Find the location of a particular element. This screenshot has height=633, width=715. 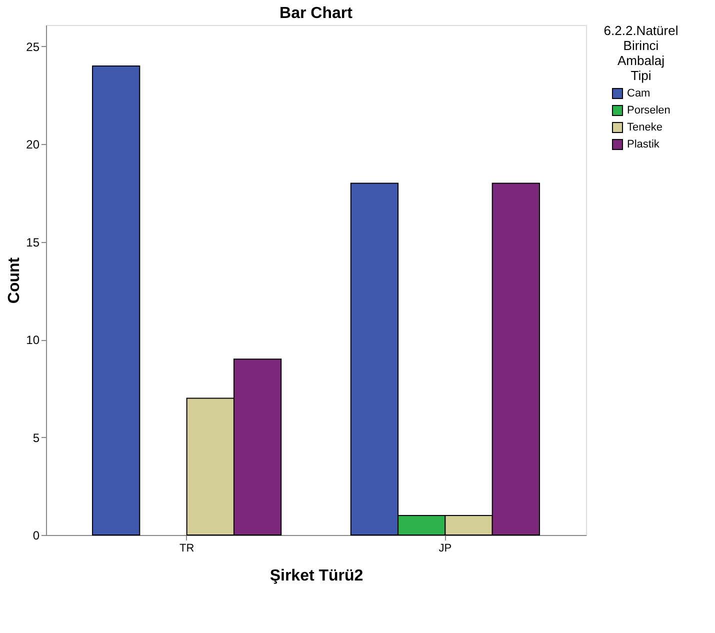

y-axis-title: Count is located at coordinates (15, 280).